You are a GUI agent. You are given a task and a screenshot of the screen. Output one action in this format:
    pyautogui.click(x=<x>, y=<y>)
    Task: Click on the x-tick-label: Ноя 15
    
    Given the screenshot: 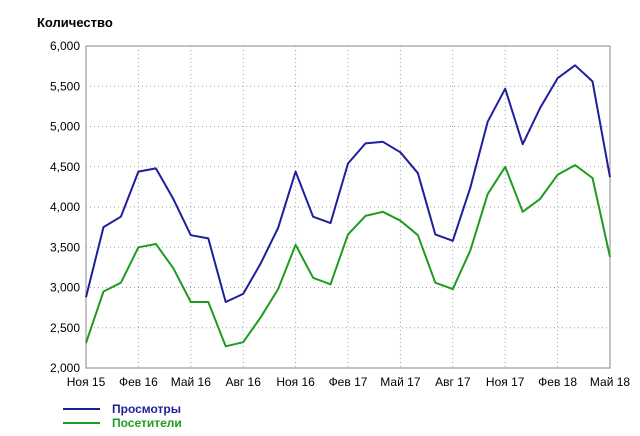 What is the action you would take?
    pyautogui.click(x=86, y=382)
    